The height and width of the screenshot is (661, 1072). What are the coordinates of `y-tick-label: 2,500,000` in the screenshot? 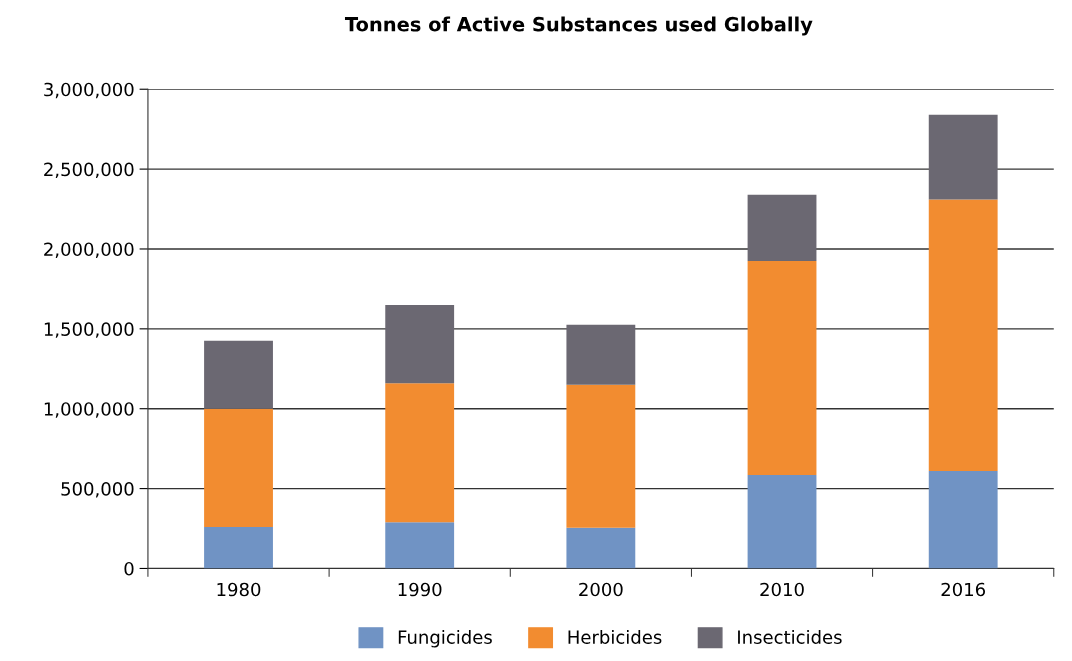 It's located at (89, 170).